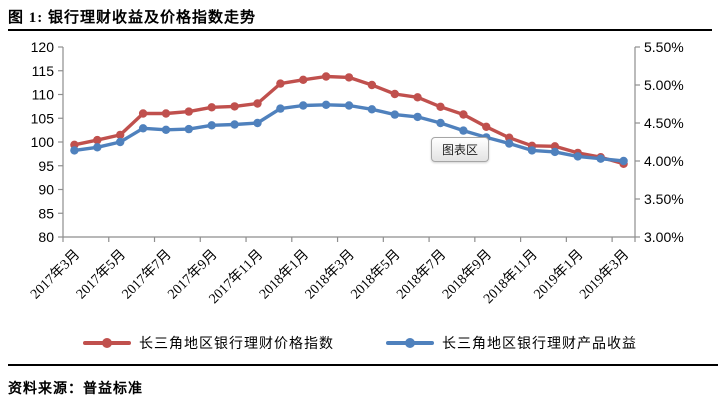 Image resolution: width=720 pixels, height=409 pixels. Describe the element at coordinates (363, 365) in the screenshot. I see `footer-divider` at that location.